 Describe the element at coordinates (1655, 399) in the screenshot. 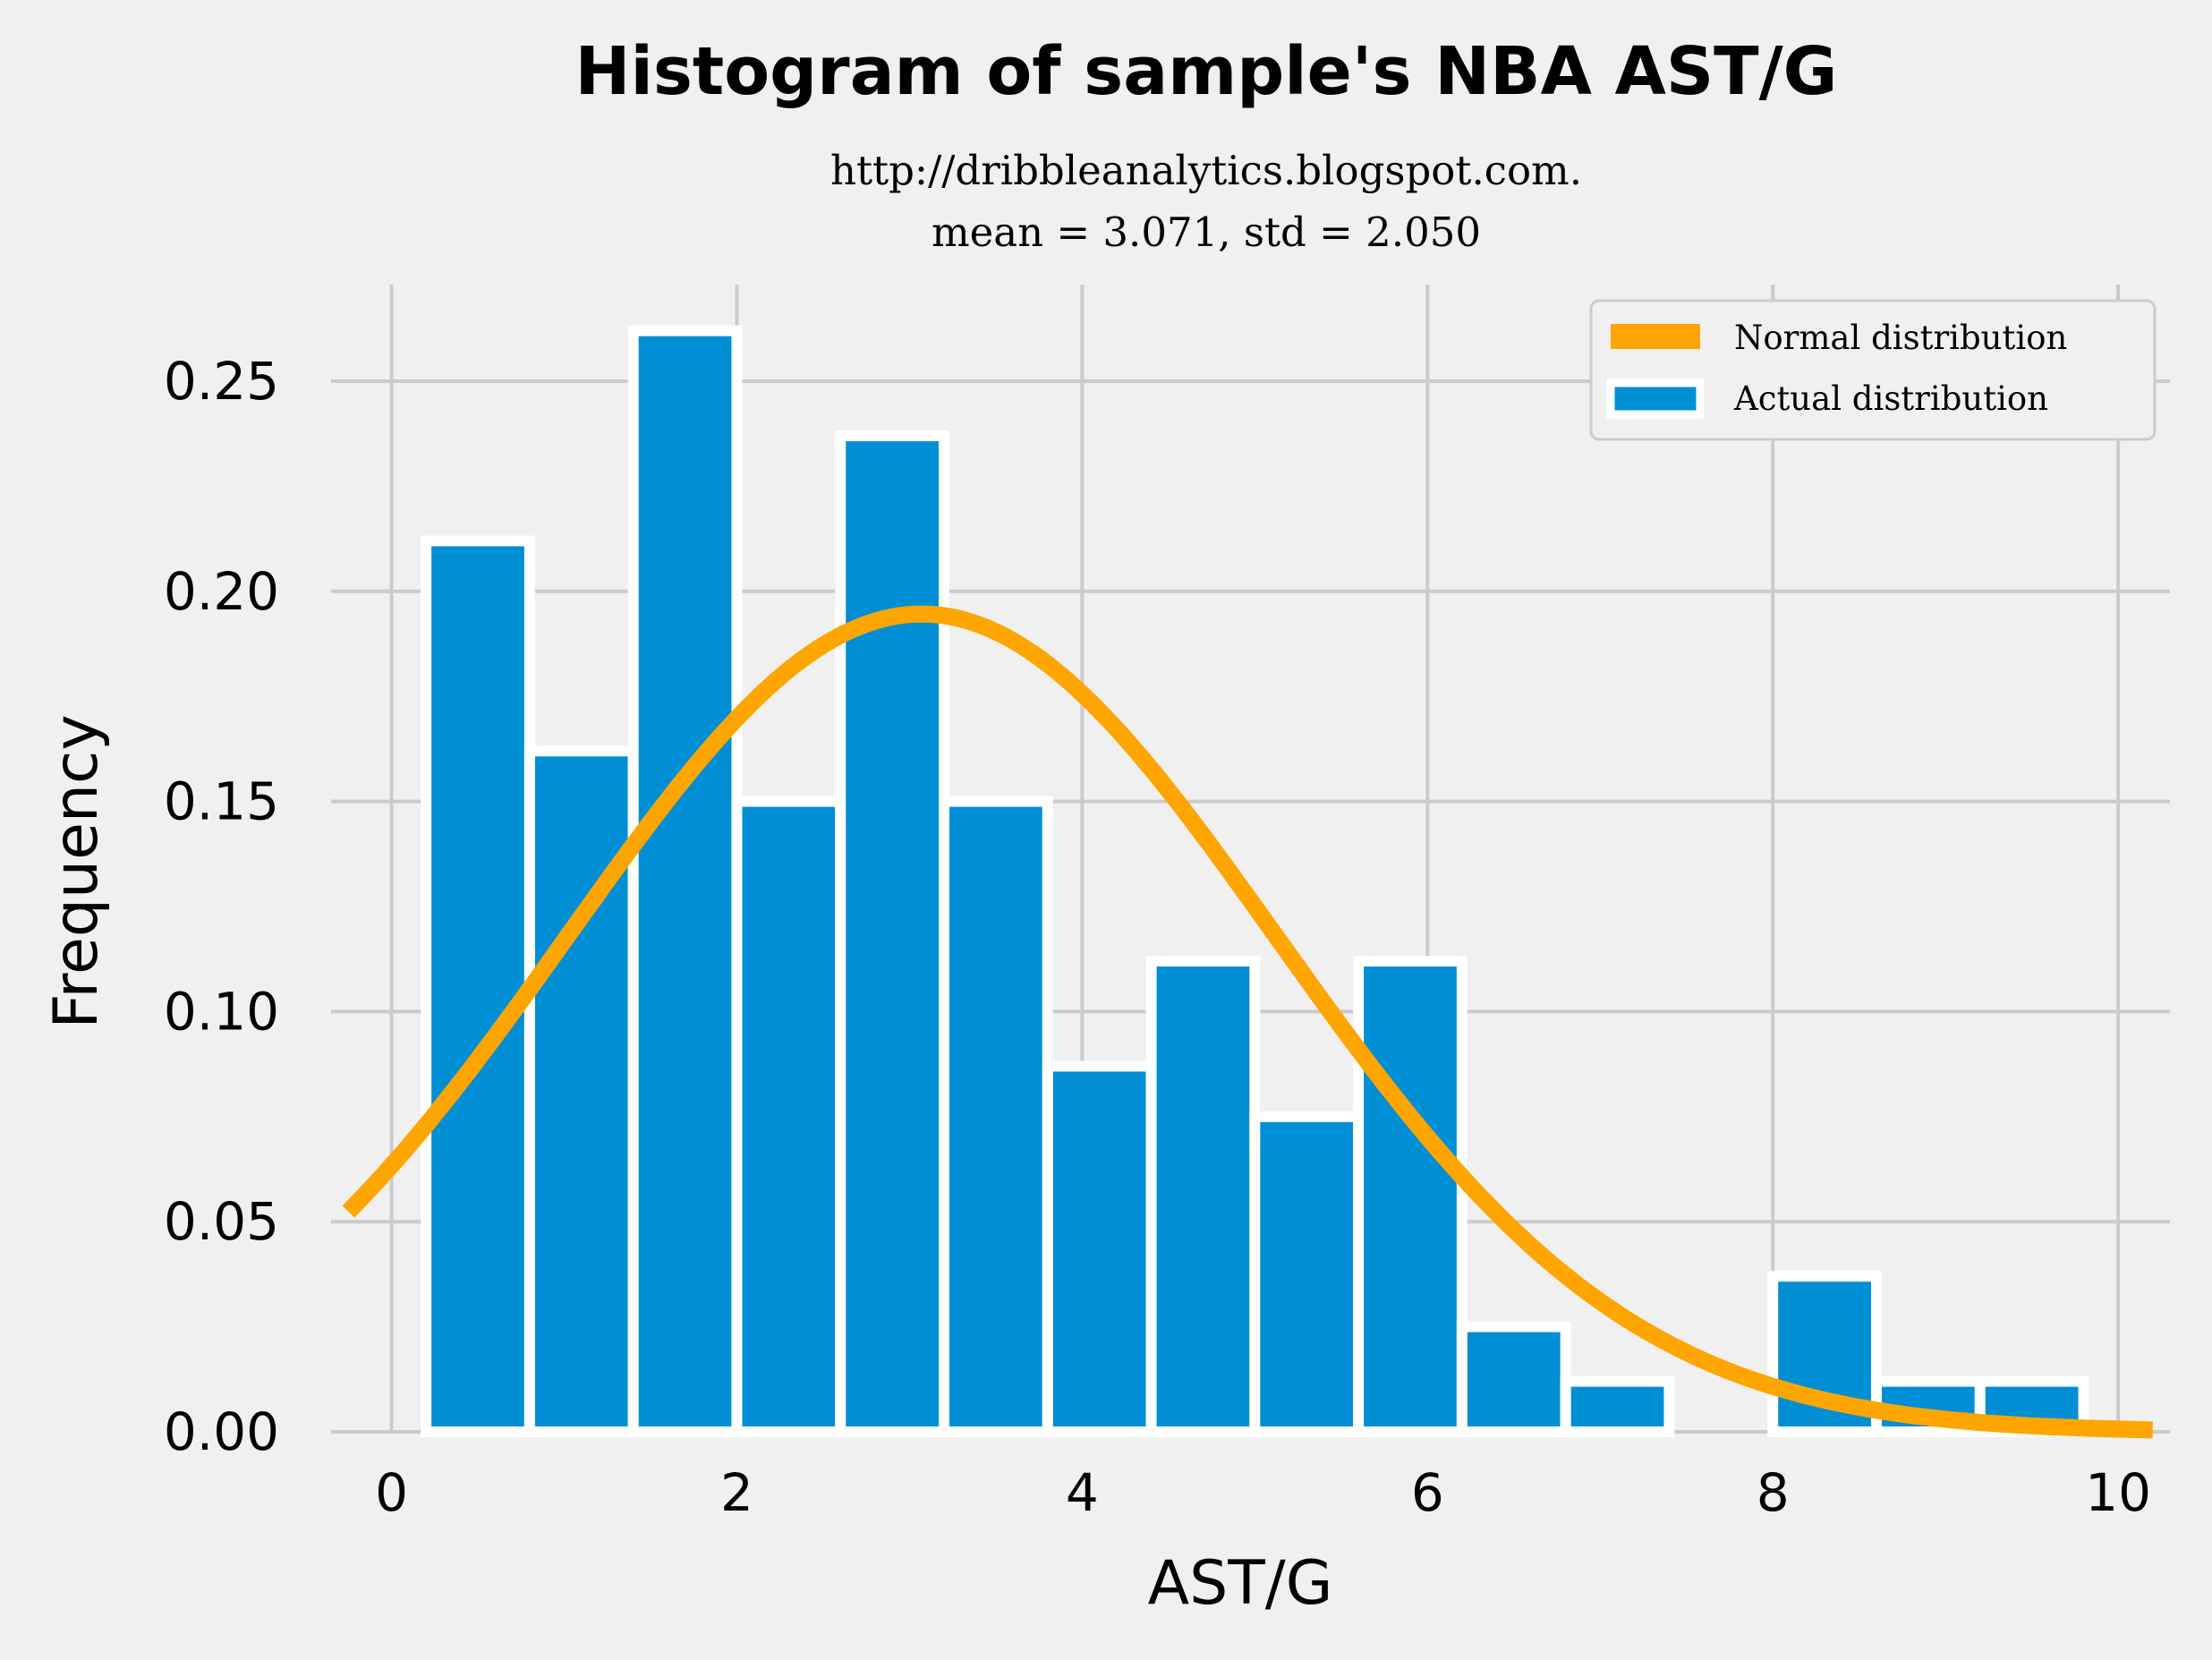

I see `legend-swatch-actual` at that location.